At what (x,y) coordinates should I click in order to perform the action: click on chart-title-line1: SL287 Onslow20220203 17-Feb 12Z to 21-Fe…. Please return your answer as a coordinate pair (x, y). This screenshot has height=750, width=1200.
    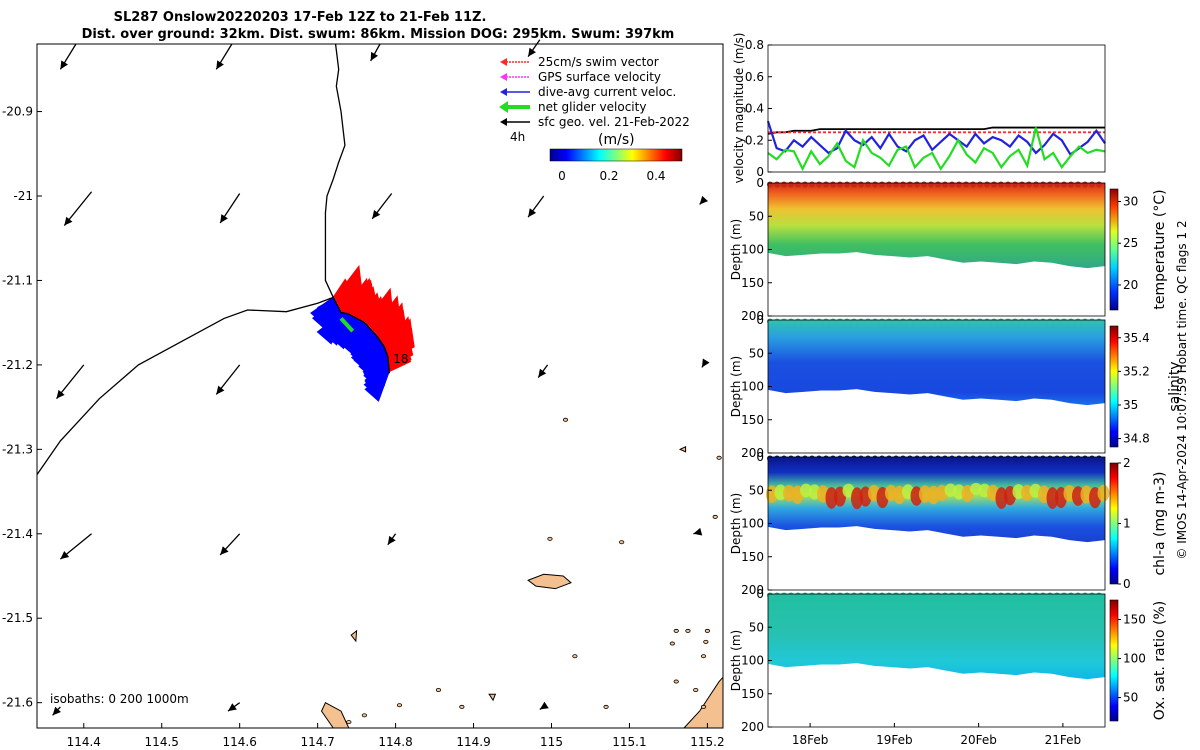
    Looking at the image, I should click on (300, 17).